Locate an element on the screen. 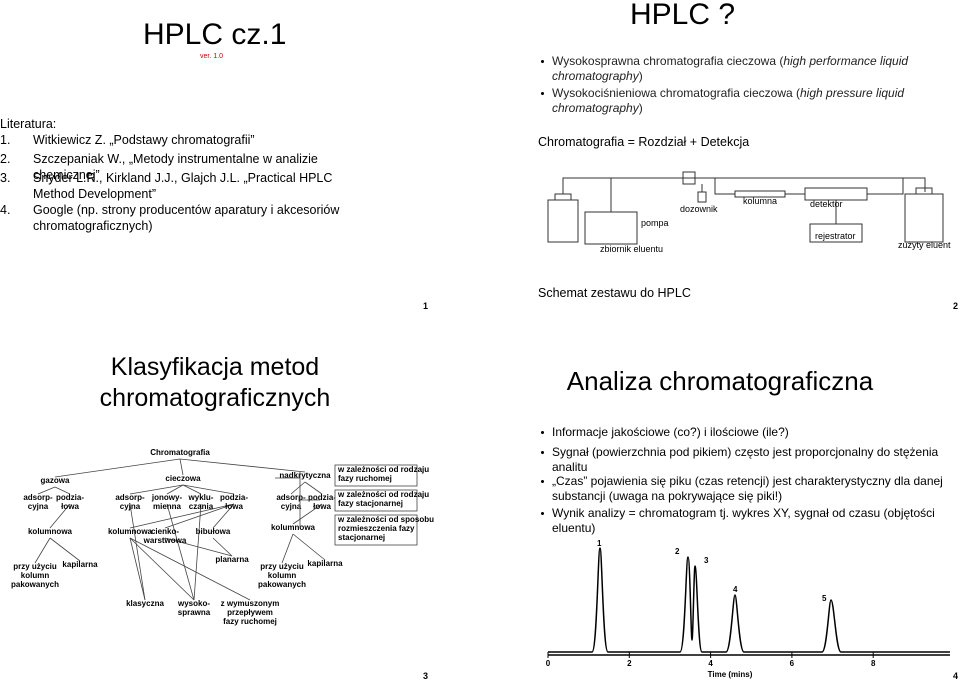 The height and width of the screenshot is (681, 960). slide-2-title: HPLC ? is located at coordinates (683, 15).